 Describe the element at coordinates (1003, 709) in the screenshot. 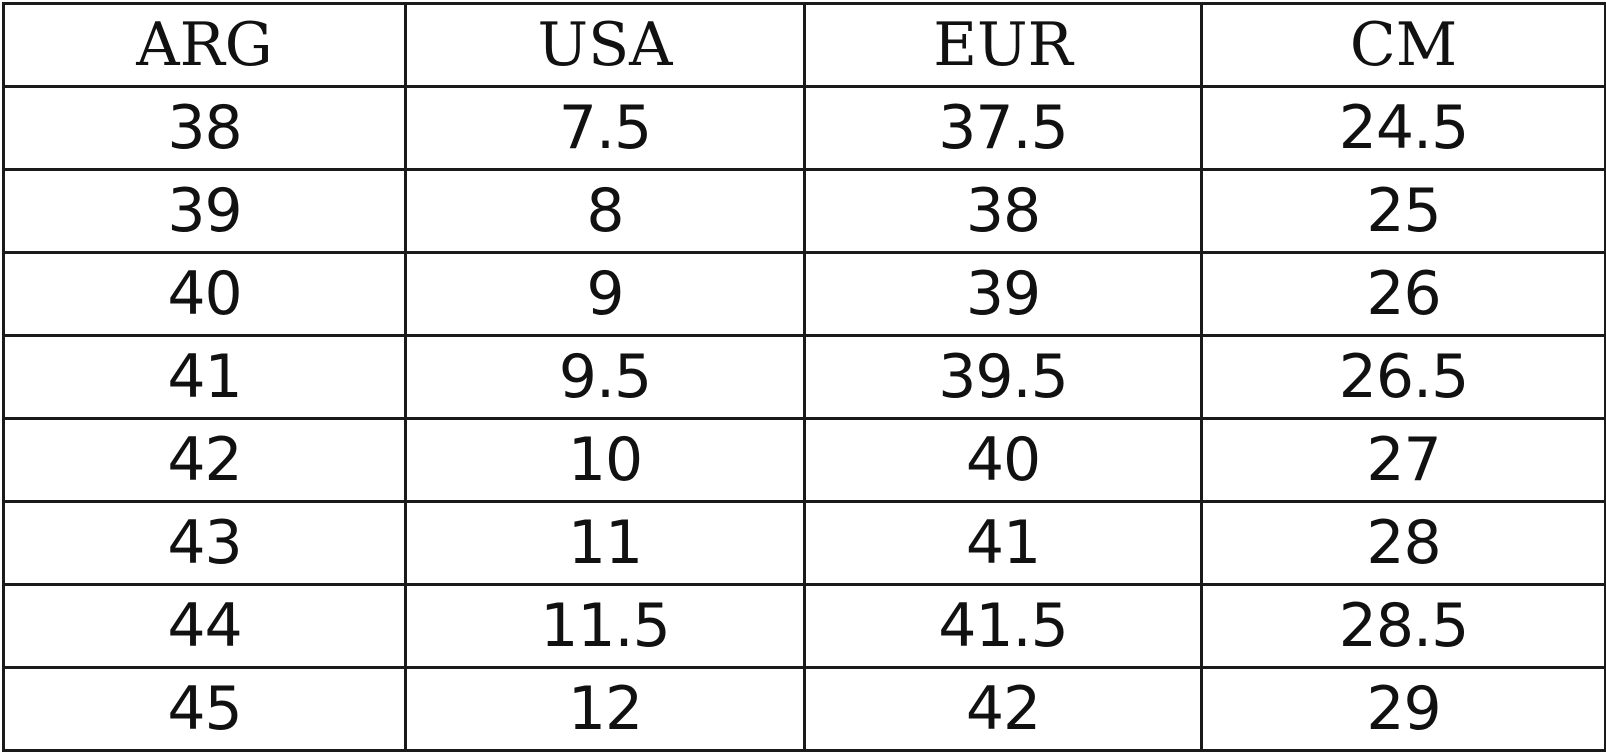

I see `cell-eur: 42` at that location.